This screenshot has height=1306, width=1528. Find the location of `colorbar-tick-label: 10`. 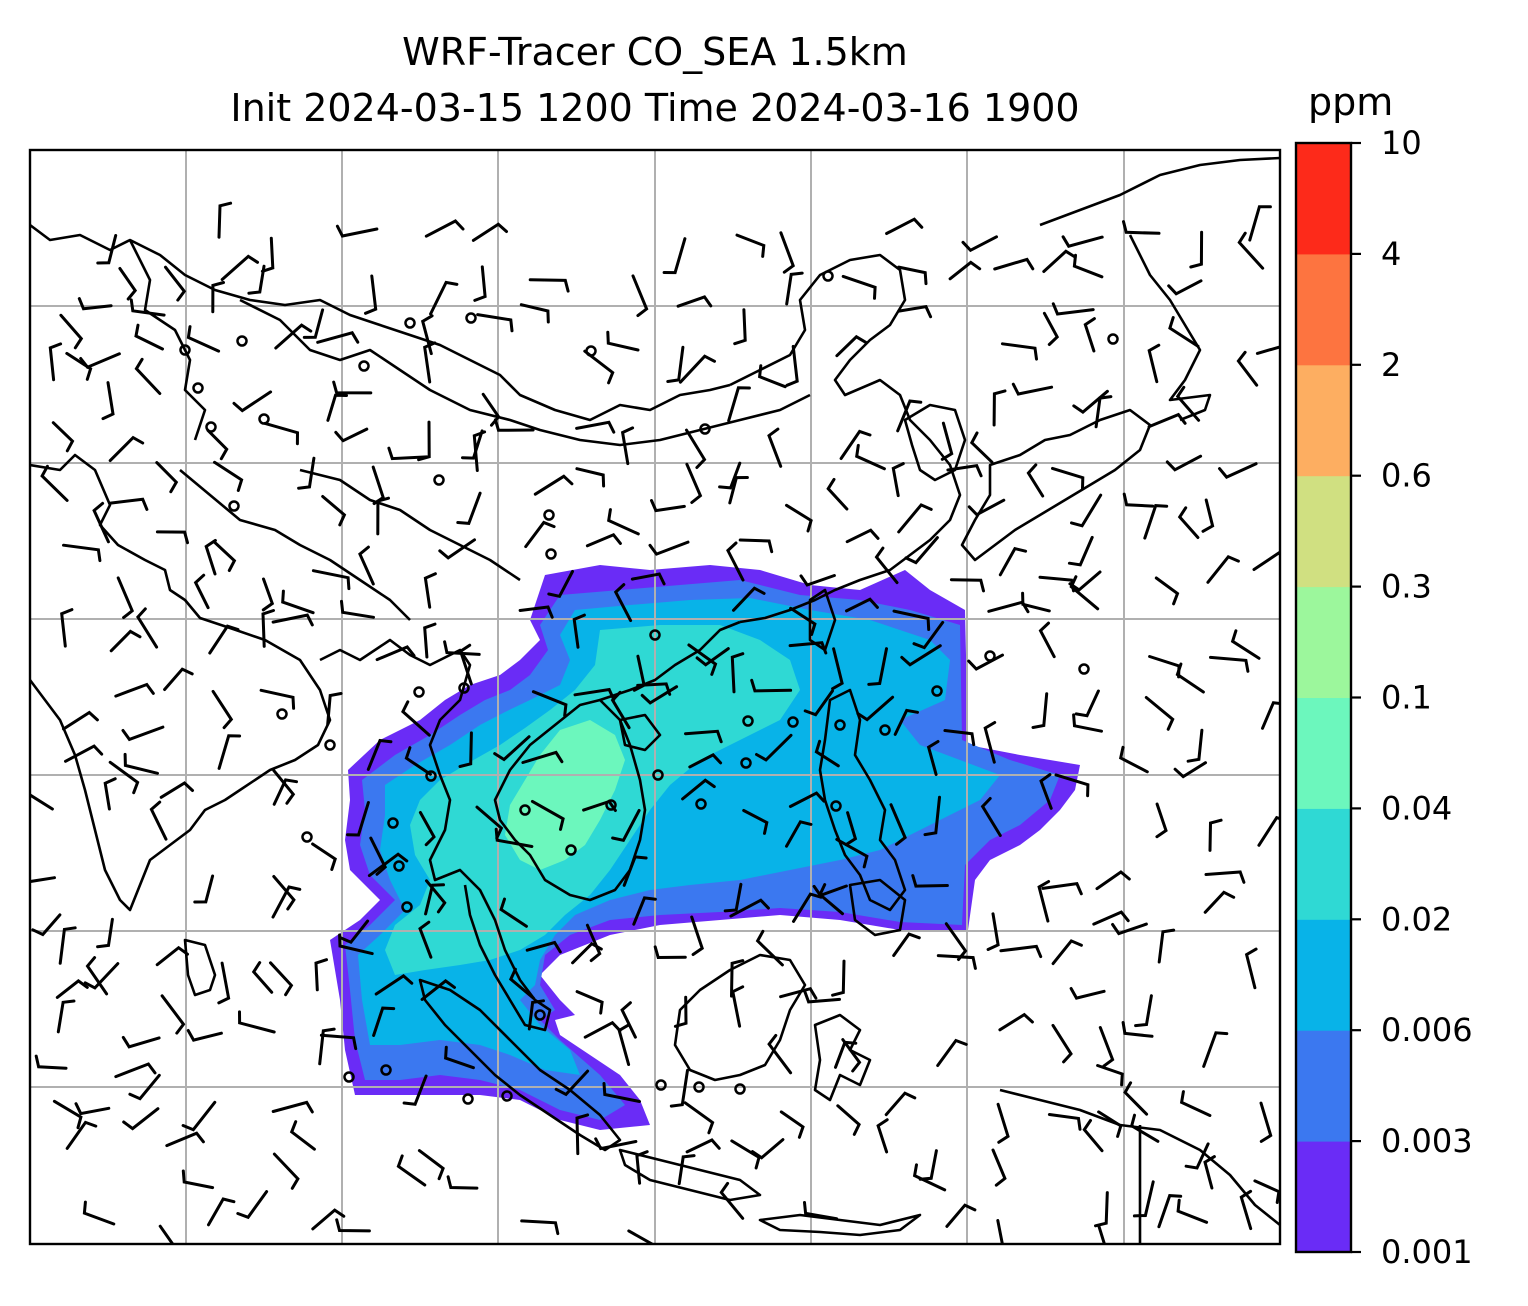

colorbar-tick-label: 10 is located at coordinates (1401, 143).